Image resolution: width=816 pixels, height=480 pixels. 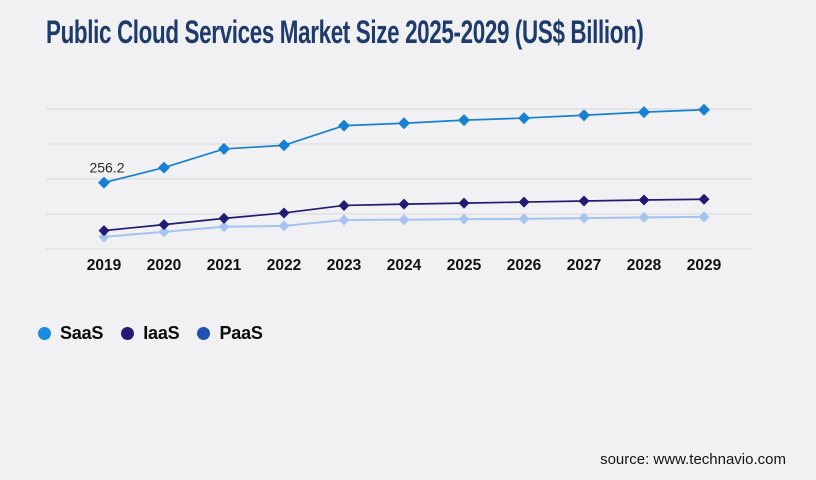 I want to click on x-axis-label: 2020, so click(x=164, y=265).